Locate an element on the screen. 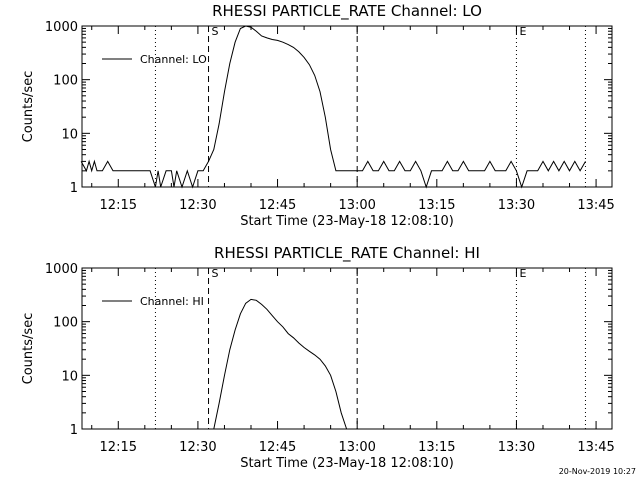  legend-label: Channel: HI is located at coordinates (172, 301).